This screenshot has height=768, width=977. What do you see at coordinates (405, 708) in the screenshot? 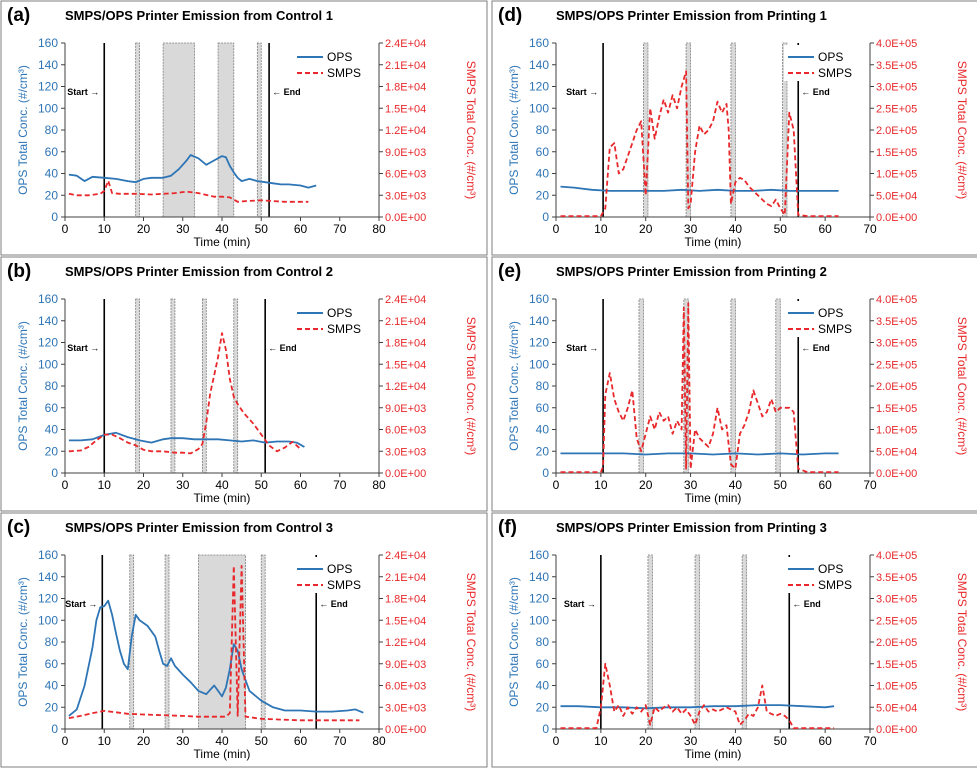
I see `y-right-tick-label: 3.0E+03` at bounding box center [405, 708].